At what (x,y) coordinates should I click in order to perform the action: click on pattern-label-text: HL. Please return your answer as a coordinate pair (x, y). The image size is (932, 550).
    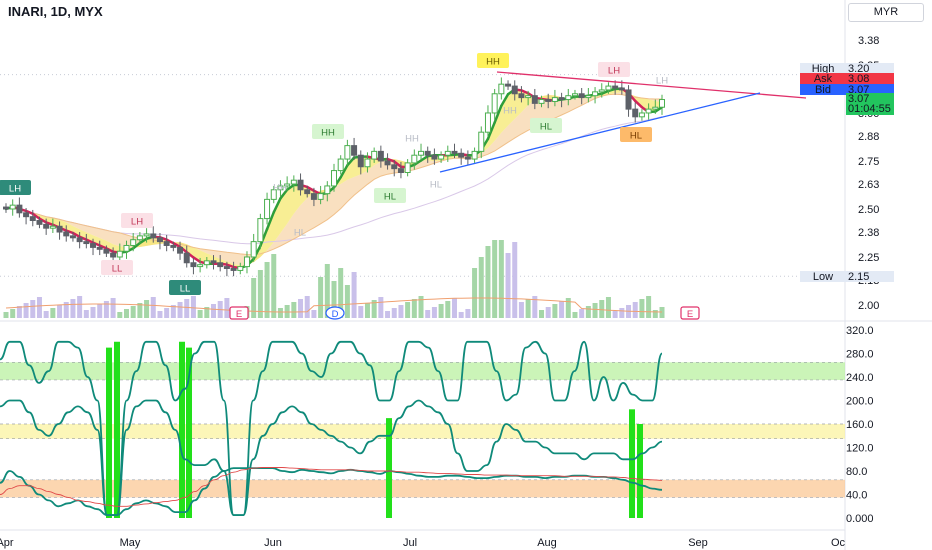
    Looking at the image, I should click on (546, 127).